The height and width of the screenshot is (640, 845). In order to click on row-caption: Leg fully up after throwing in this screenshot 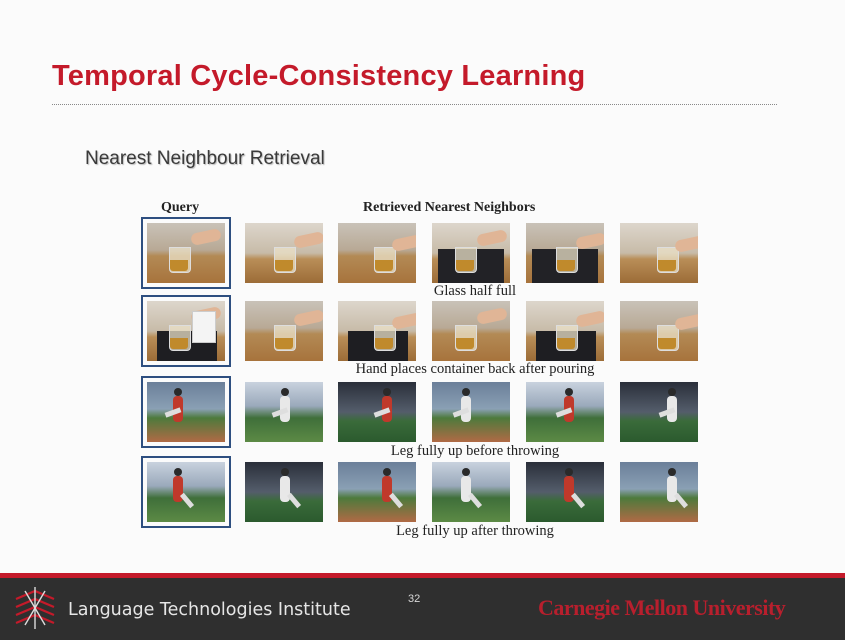, I will do `click(475, 531)`.